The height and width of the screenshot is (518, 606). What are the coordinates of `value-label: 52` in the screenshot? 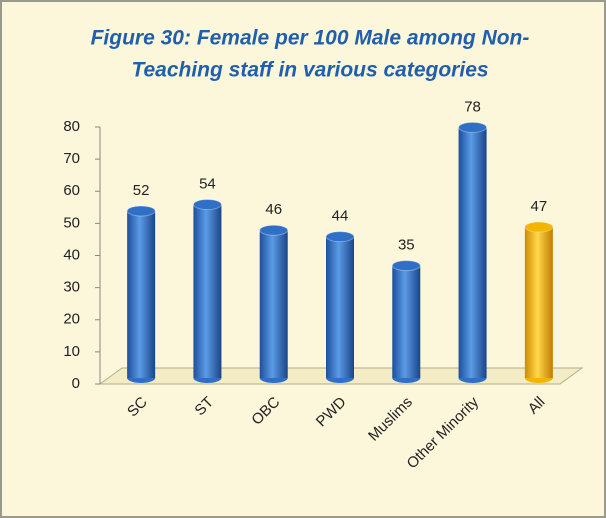 It's located at (141, 190).